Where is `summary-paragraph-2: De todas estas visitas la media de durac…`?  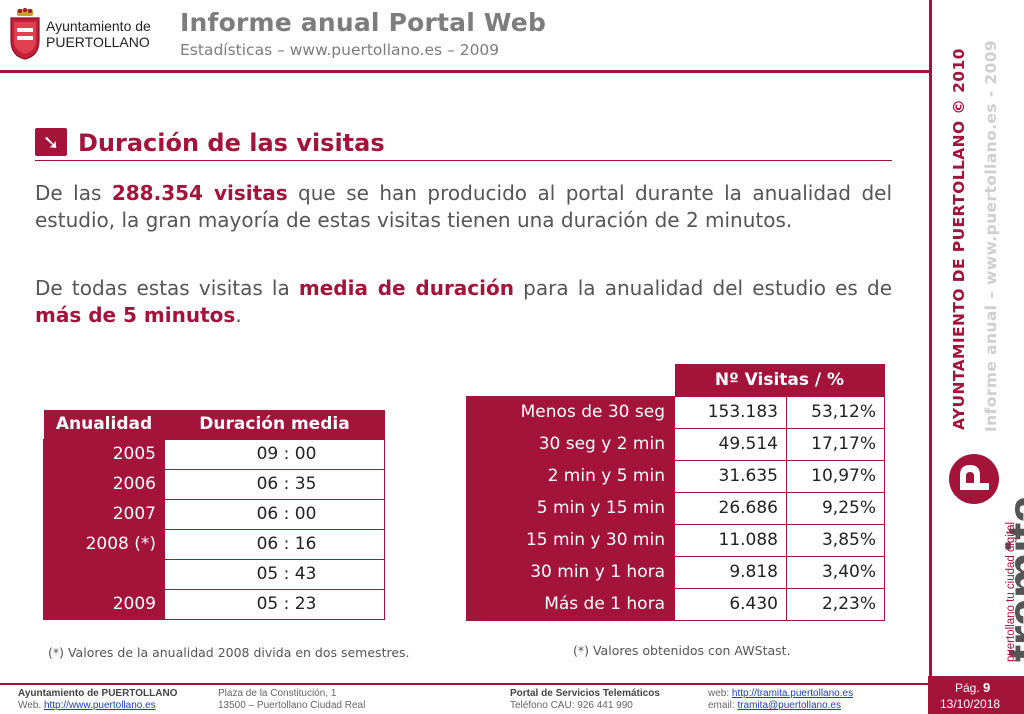 summary-paragraph-2: De todas estas visitas la media de durac… is located at coordinates (463, 302).